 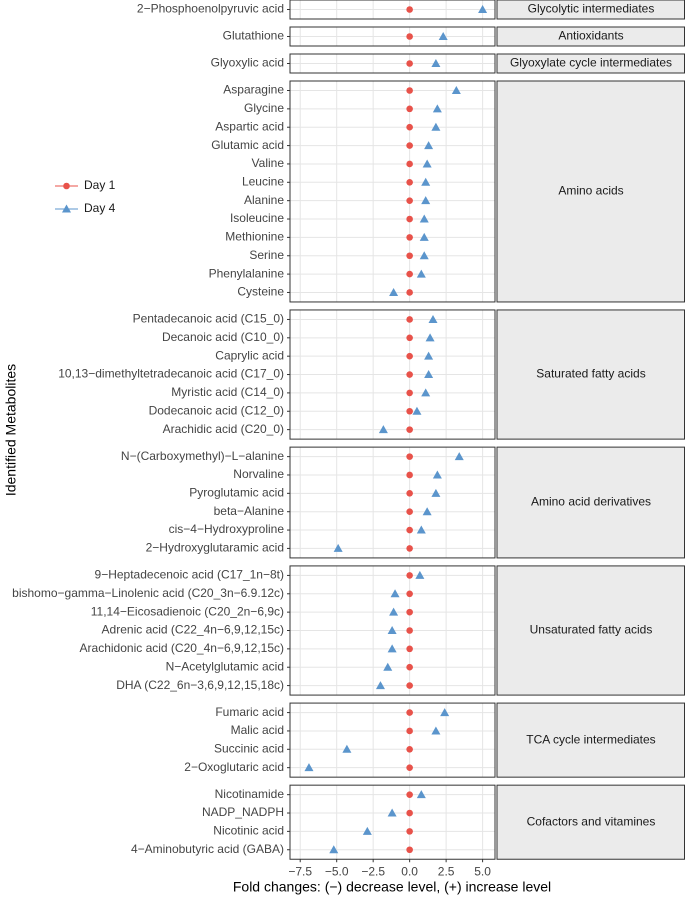 I want to click on y-tick-label: Dodecanoic acid (C12_0), so click(x=216, y=410).